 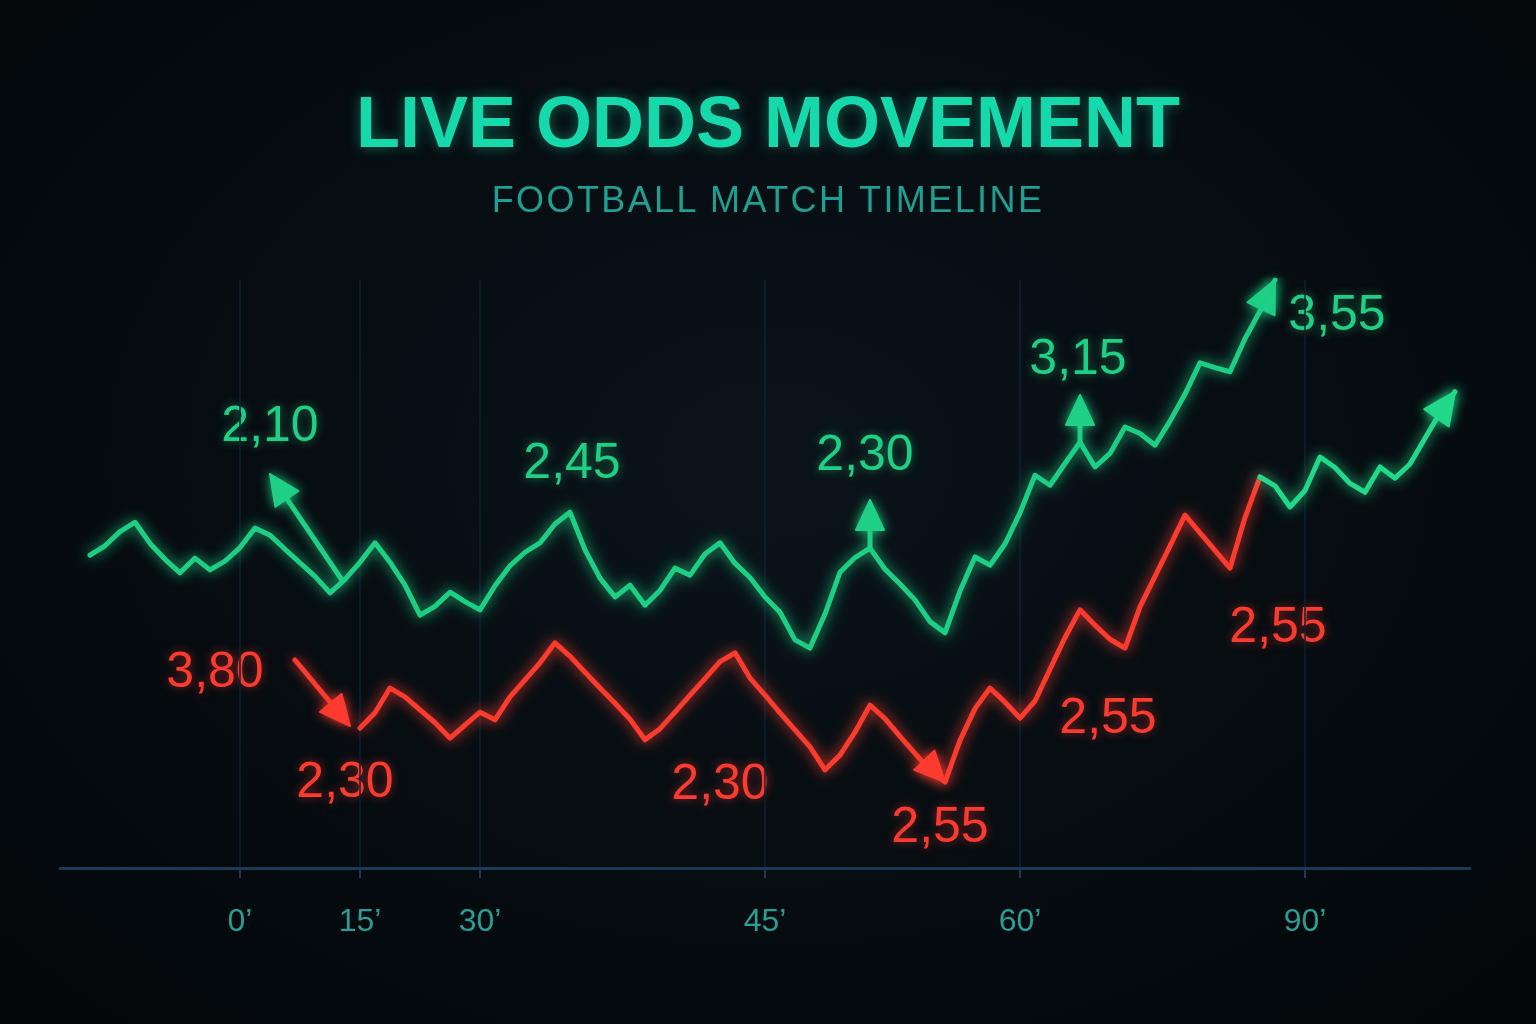 What do you see at coordinates (572, 461) in the screenshot?
I see `annotation: 2,45` at bounding box center [572, 461].